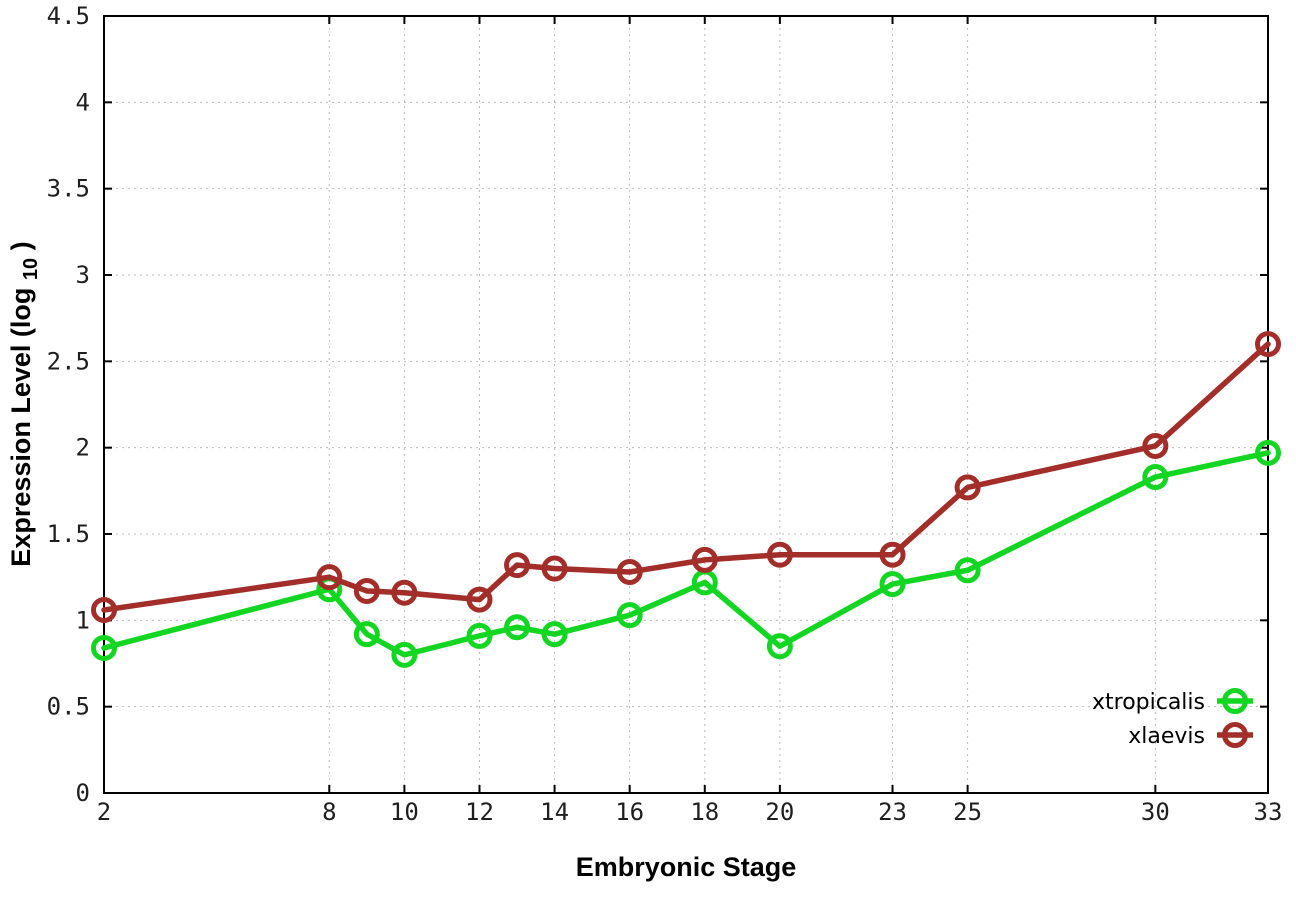 The image size is (1296, 907). Describe the element at coordinates (892, 812) in the screenshot. I see `x-tick-label: 23` at that location.